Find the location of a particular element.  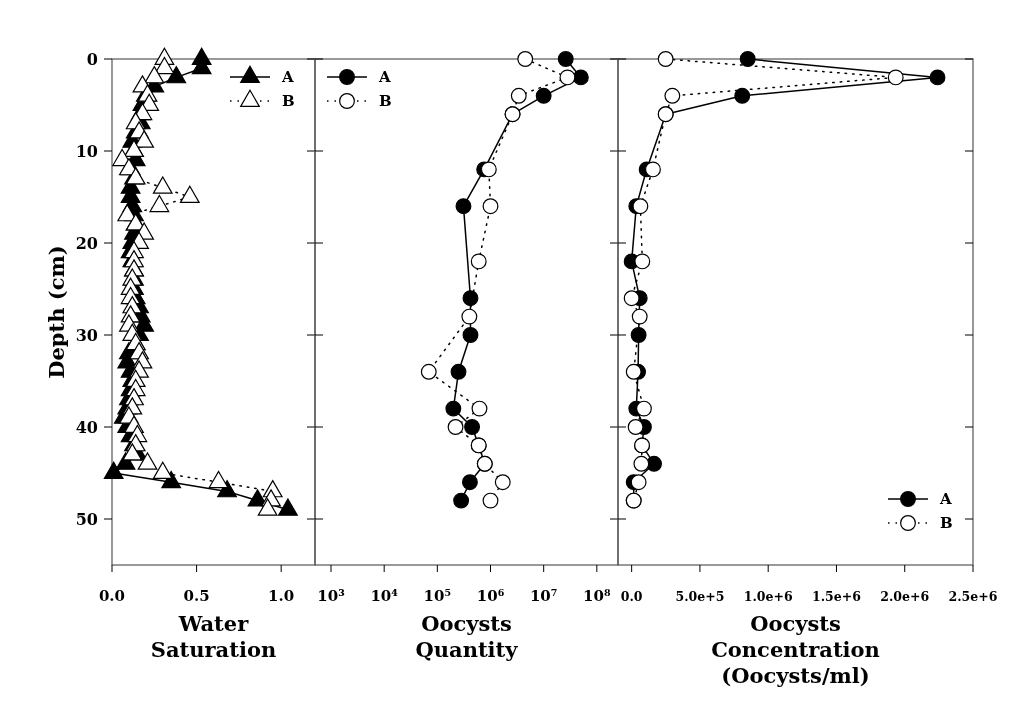

x-tick-label: 10⁸ is located at coordinates (597, 596).